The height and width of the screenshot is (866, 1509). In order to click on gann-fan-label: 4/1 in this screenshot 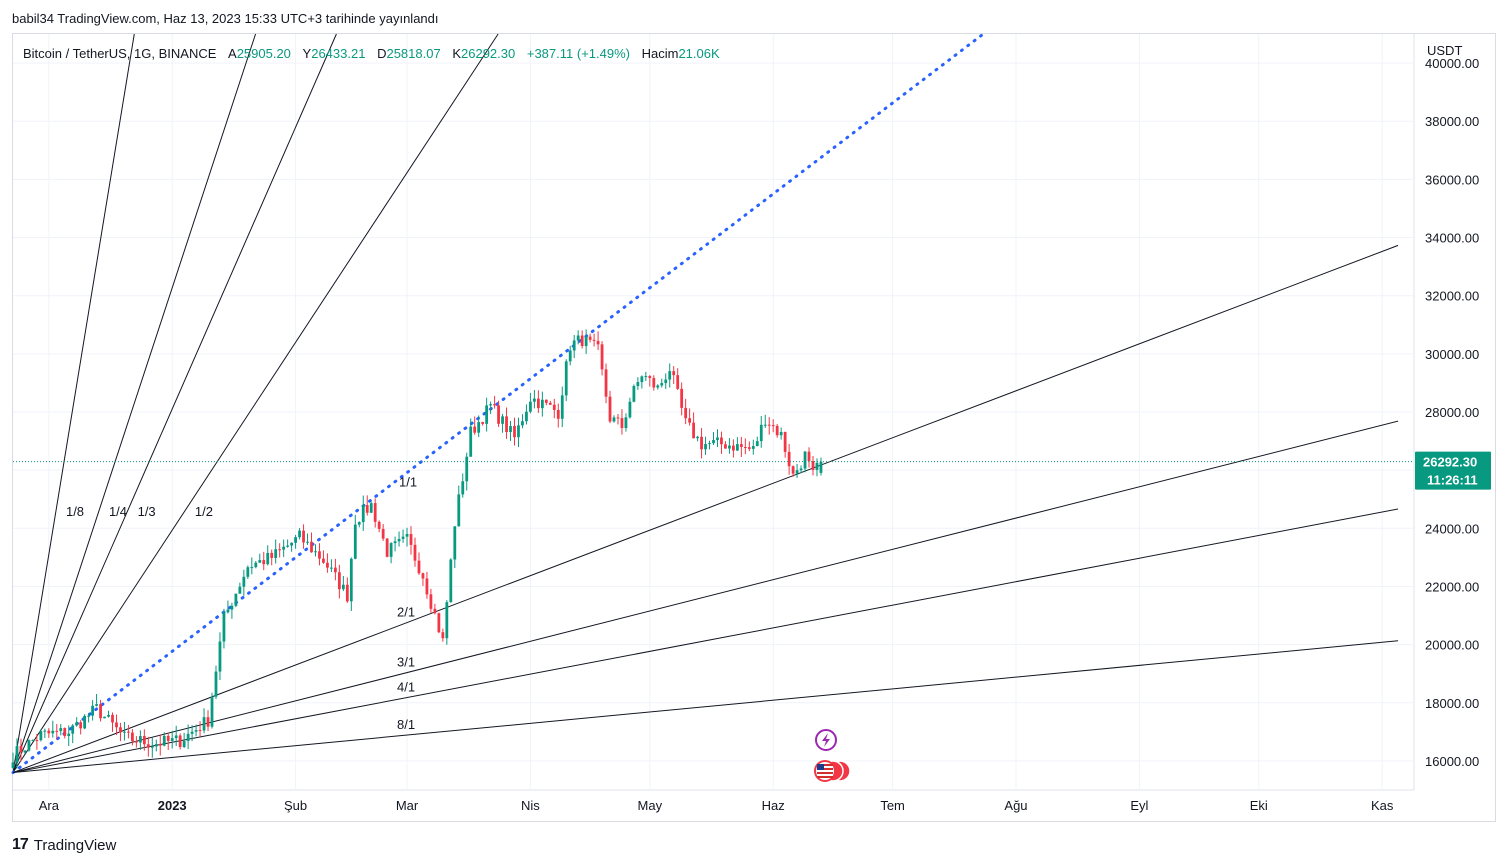, I will do `click(406, 687)`.